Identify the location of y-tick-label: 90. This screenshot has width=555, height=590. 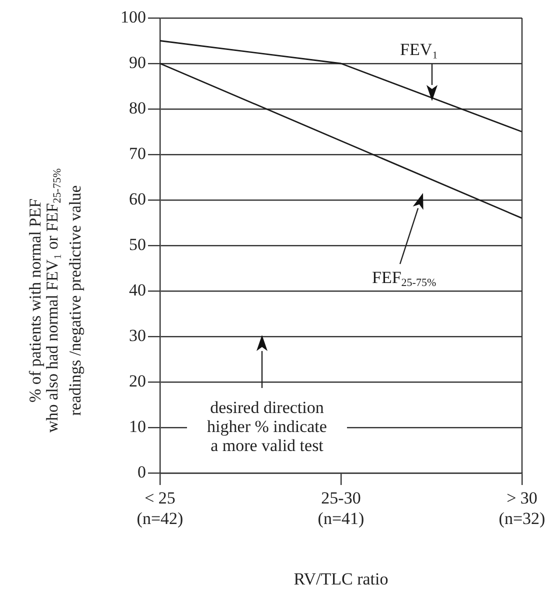
(137, 62).